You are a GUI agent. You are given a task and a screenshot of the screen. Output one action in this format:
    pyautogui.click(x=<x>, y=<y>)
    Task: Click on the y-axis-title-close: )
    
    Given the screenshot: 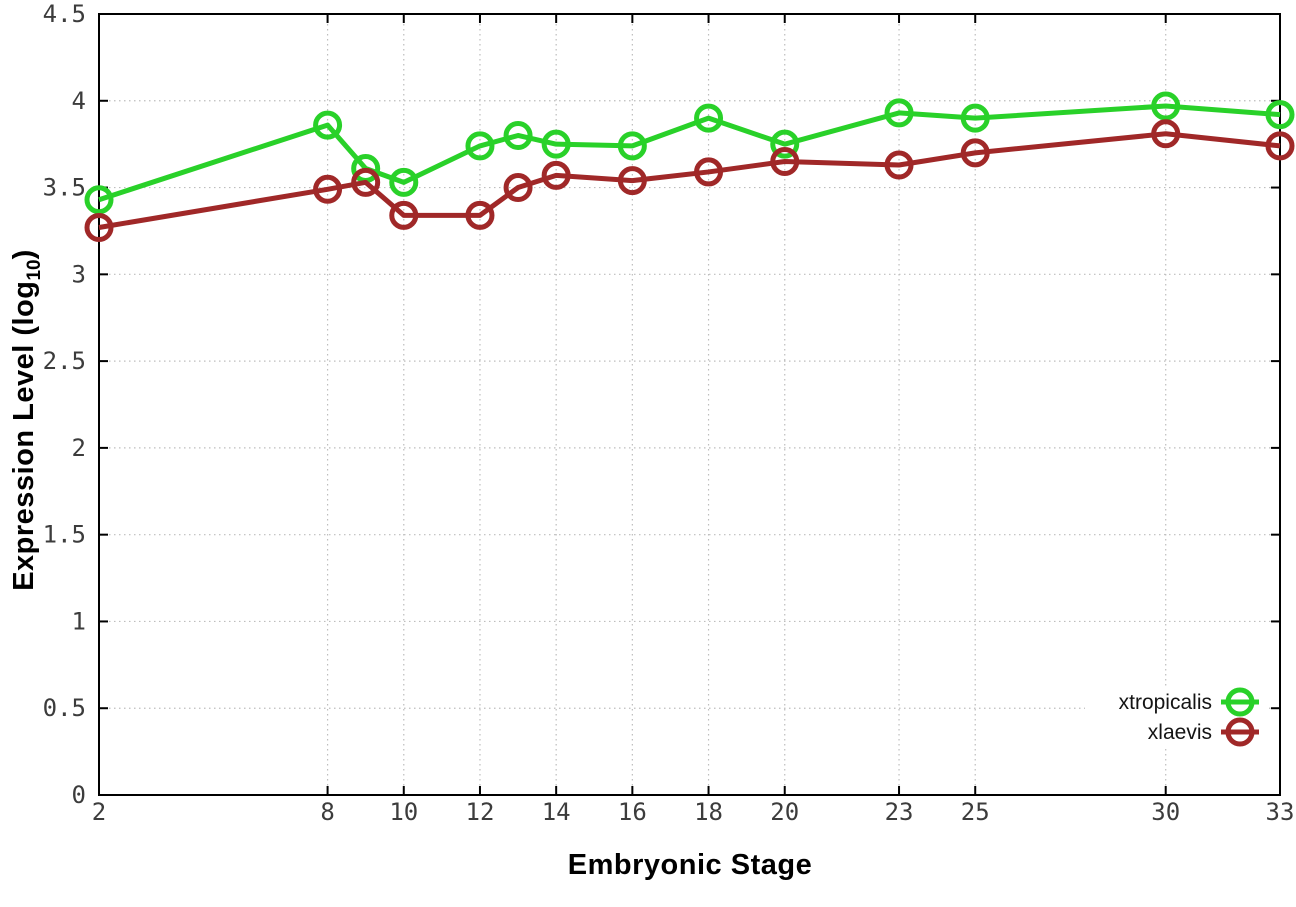 What is the action you would take?
    pyautogui.click(x=24, y=254)
    